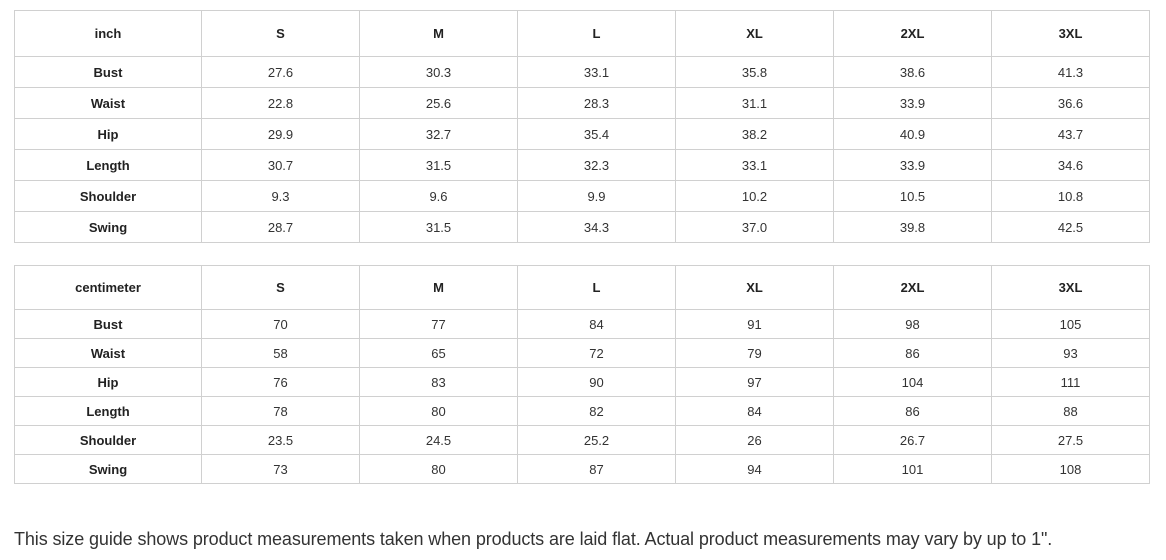  I want to click on header-row: inch S M L XL 2XL 3XL, so click(582, 33).